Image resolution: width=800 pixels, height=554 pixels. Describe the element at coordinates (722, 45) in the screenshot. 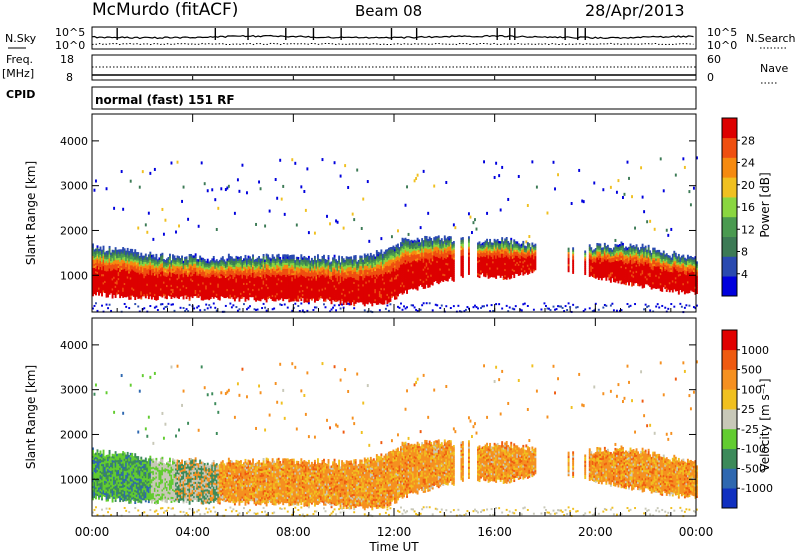

I see `noise-tick-bottom-right: 10^0` at that location.